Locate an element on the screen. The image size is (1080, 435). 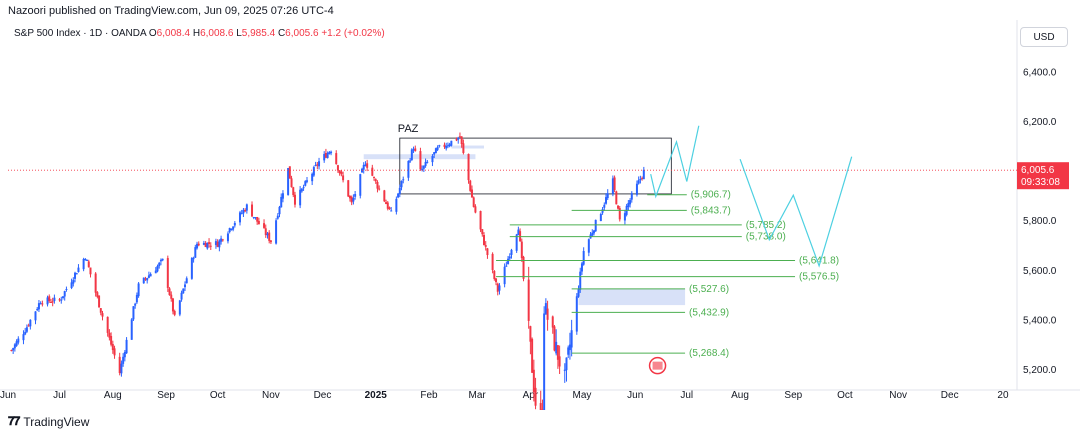
projection-path is located at coordinates (675, 162).